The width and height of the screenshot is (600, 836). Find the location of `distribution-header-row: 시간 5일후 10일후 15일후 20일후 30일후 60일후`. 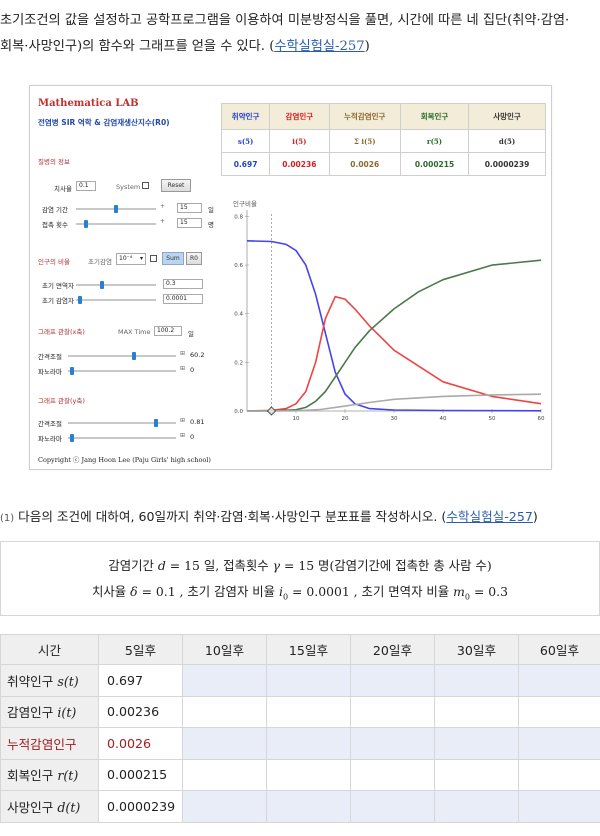

distribution-header-row: 시간 5일후 10일후 15일후 20일후 30일후 60일후 is located at coordinates (300, 649).